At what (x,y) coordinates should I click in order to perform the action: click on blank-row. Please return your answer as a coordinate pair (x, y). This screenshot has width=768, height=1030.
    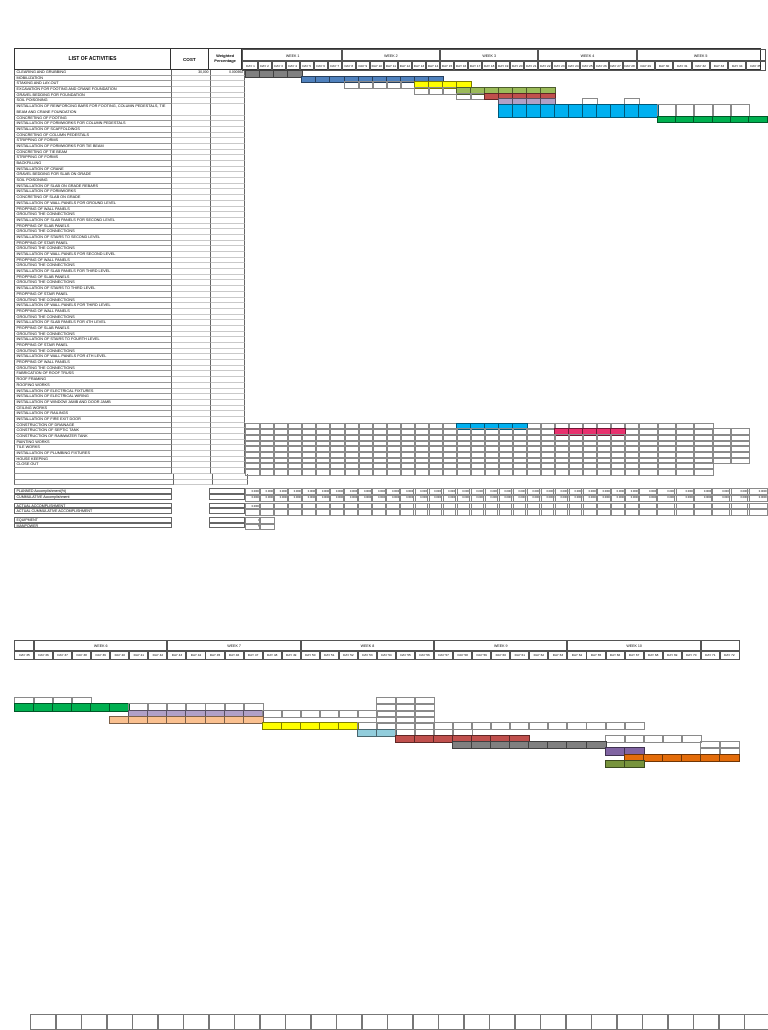
    Looking at the image, I should click on (387, 482).